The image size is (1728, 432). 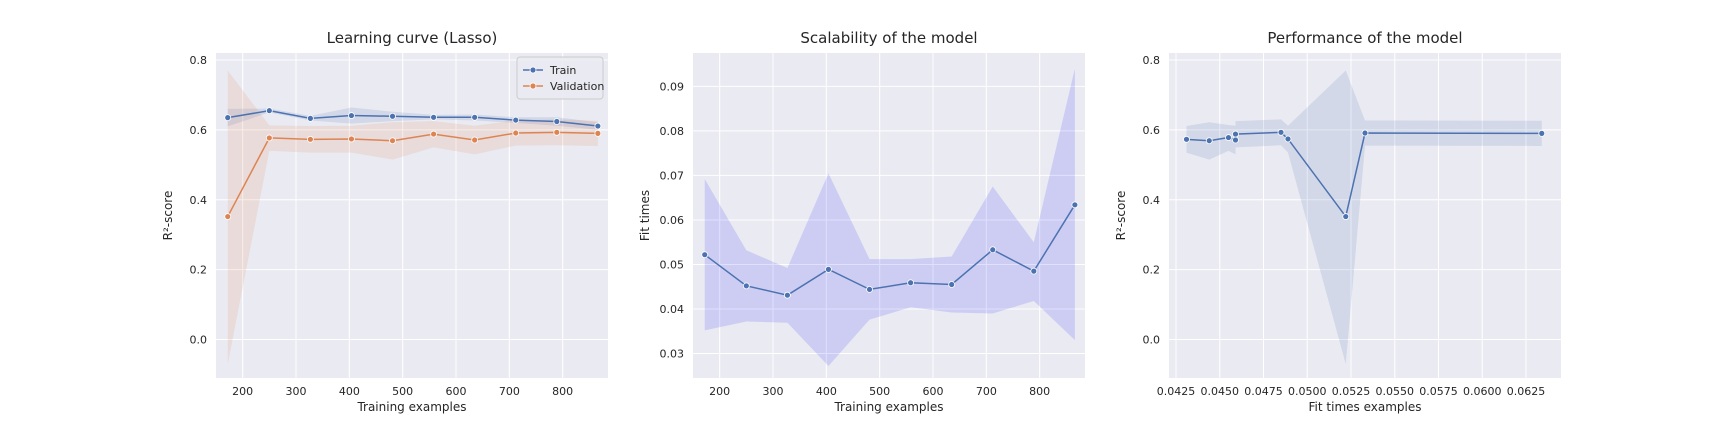 I want to click on x-tick-label: 0.0550, so click(x=1395, y=391).